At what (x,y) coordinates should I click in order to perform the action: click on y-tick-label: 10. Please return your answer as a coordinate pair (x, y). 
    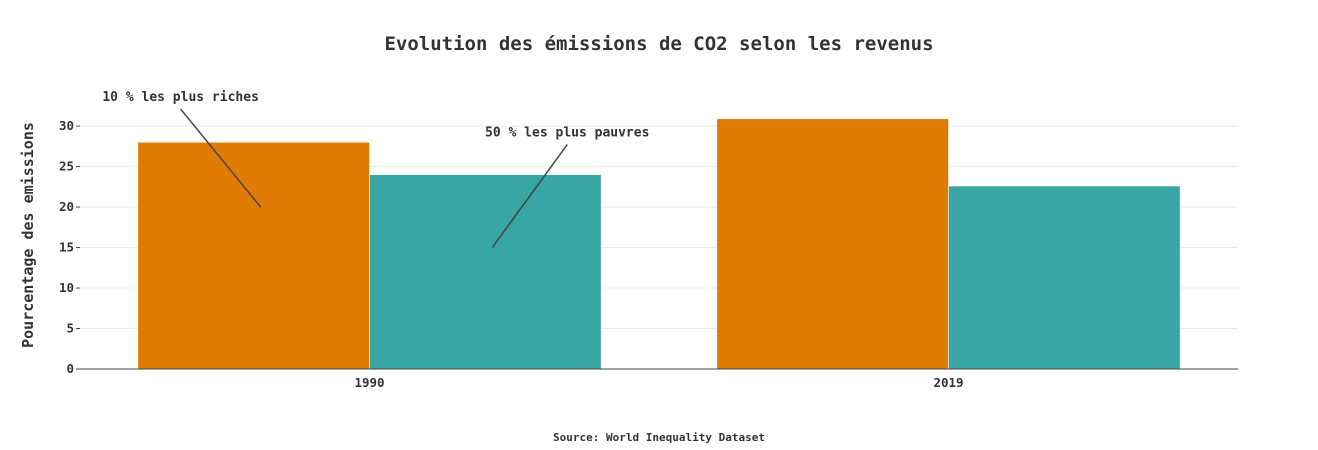
    Looking at the image, I should click on (66, 287).